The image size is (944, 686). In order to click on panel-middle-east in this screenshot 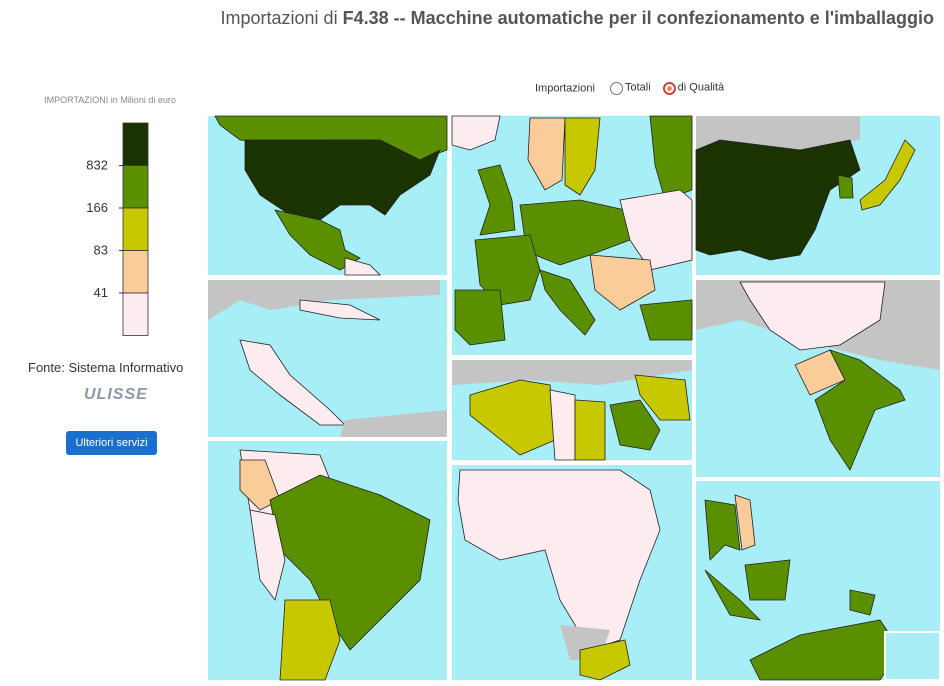, I will do `click(572, 410)`.